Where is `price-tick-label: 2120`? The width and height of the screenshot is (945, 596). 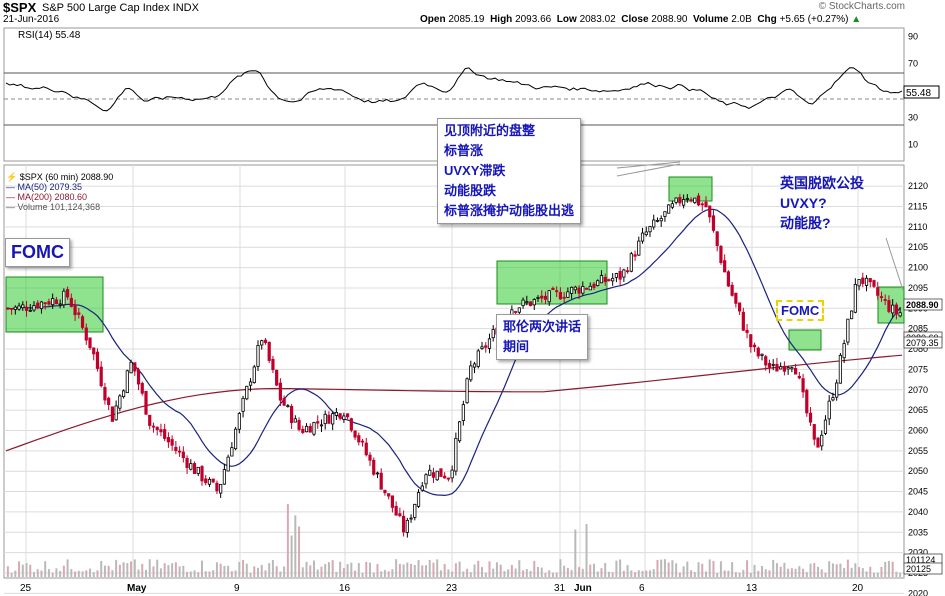 price-tick-label: 2120 is located at coordinates (918, 186).